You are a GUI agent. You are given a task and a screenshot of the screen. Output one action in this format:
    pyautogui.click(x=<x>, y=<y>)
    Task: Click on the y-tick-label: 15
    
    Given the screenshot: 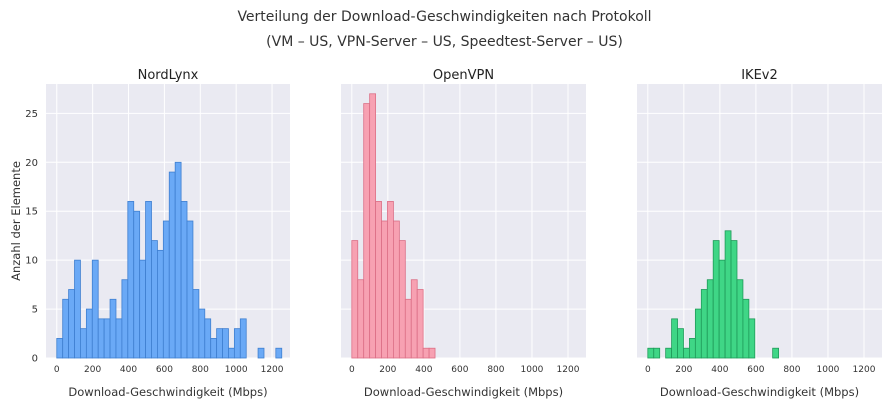 What is the action you would take?
    pyautogui.click(x=31, y=212)
    